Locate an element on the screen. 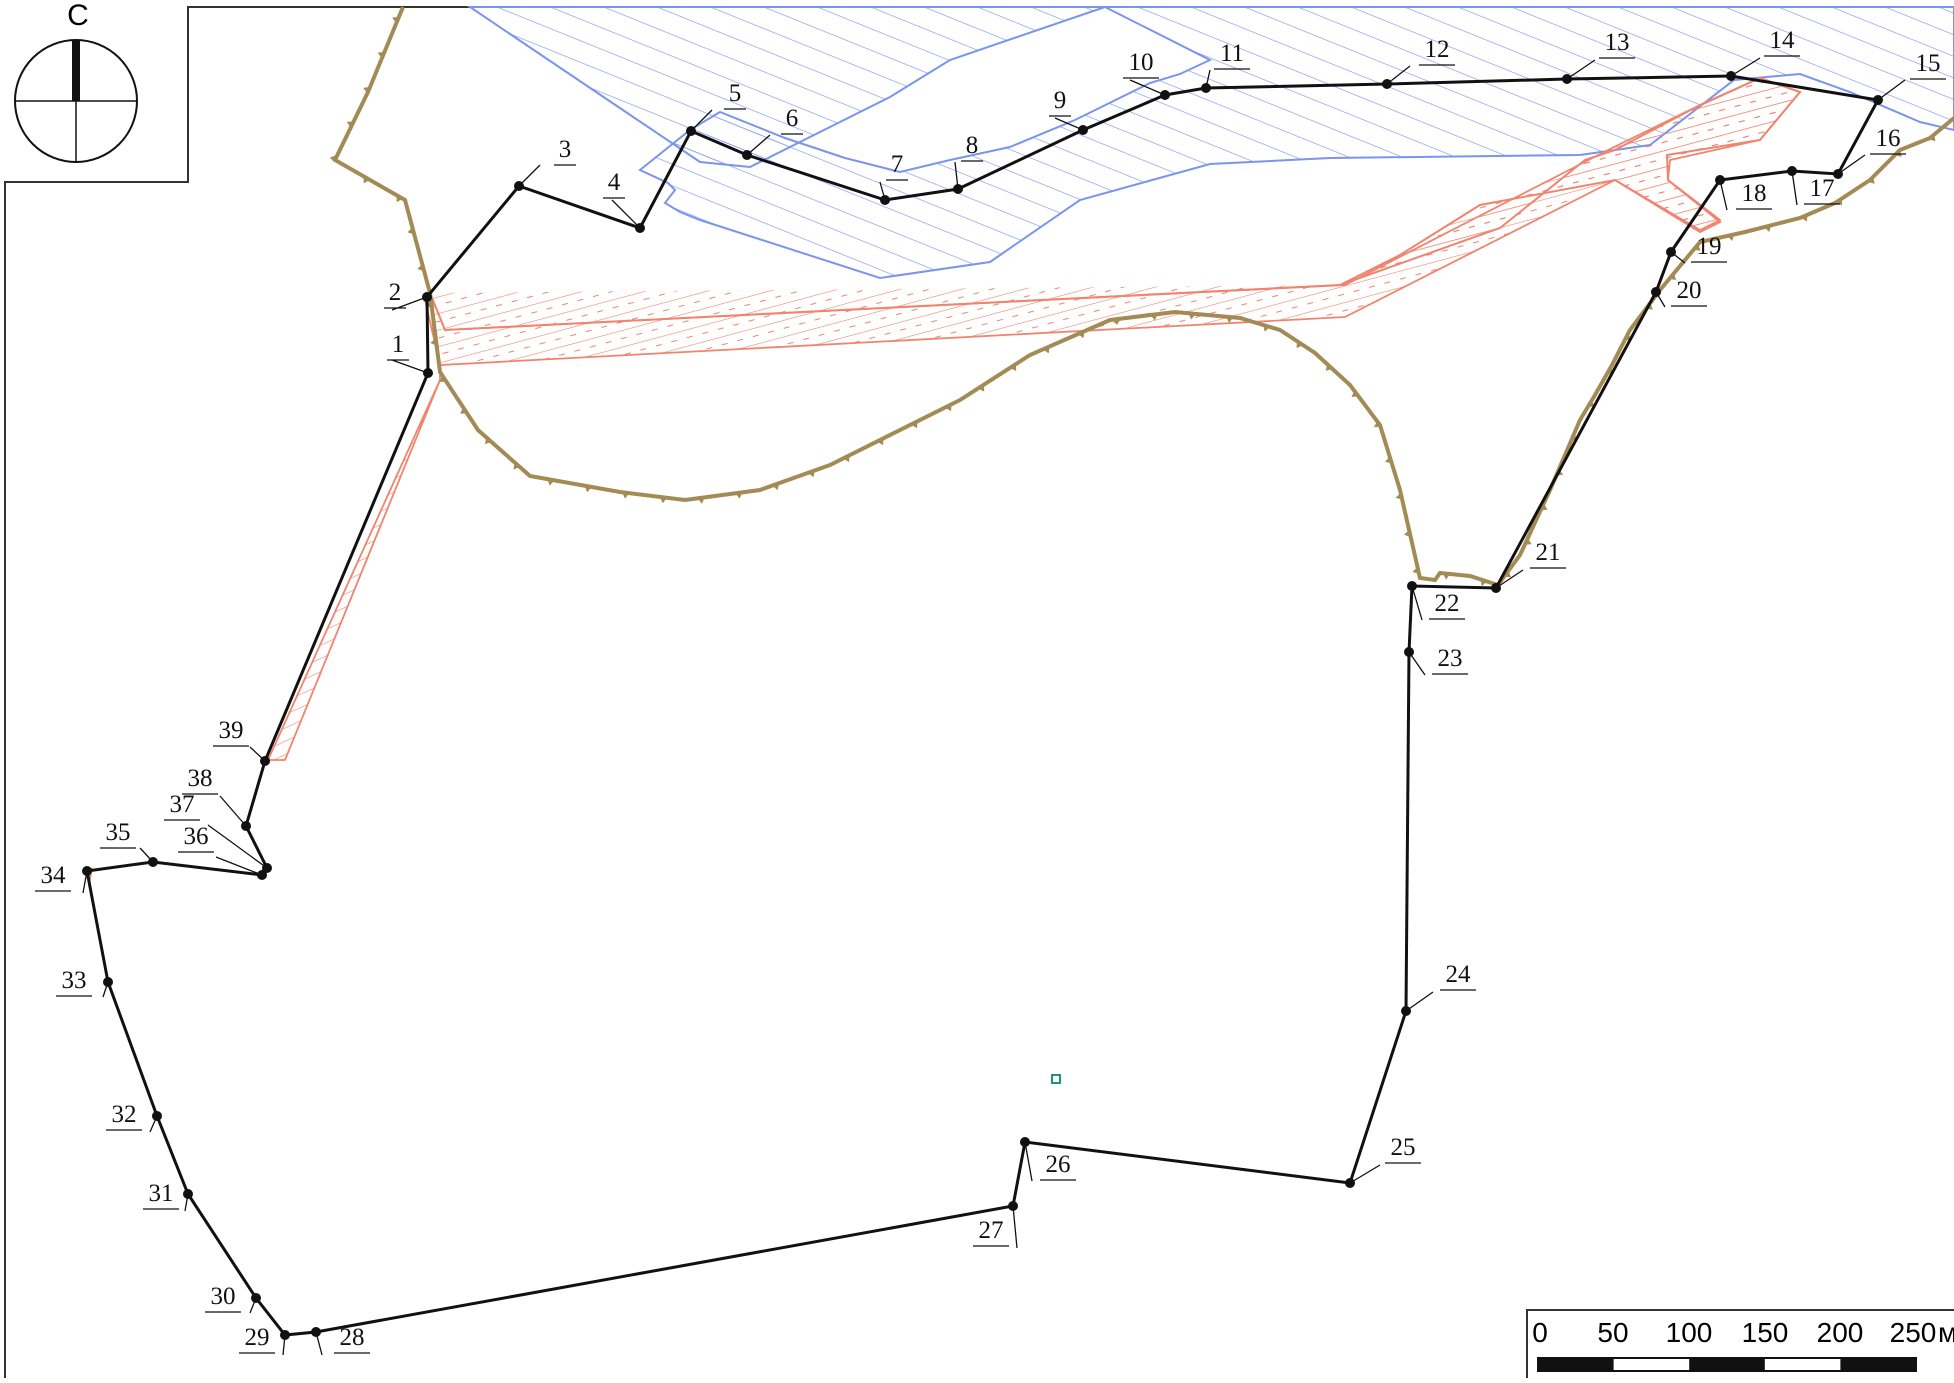 This screenshot has width=1954, height=1383. scale-tick-50: 50 is located at coordinates (1612, 1332).